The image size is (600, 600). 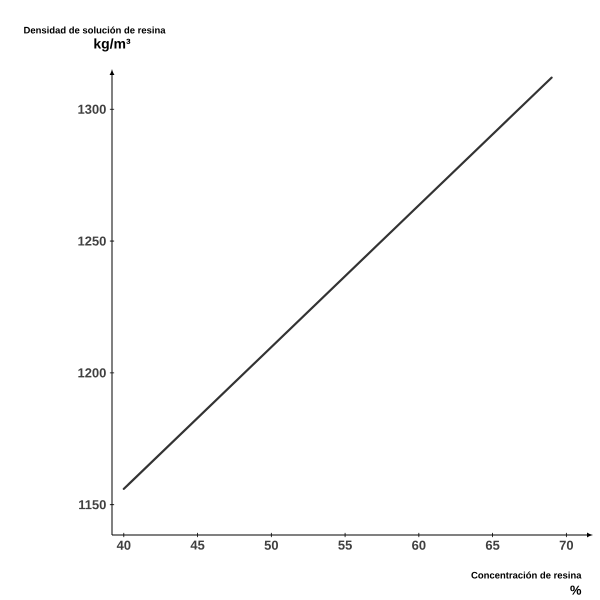 What do you see at coordinates (526, 575) in the screenshot?
I see `x-axis-title: Concentración de resina` at bounding box center [526, 575].